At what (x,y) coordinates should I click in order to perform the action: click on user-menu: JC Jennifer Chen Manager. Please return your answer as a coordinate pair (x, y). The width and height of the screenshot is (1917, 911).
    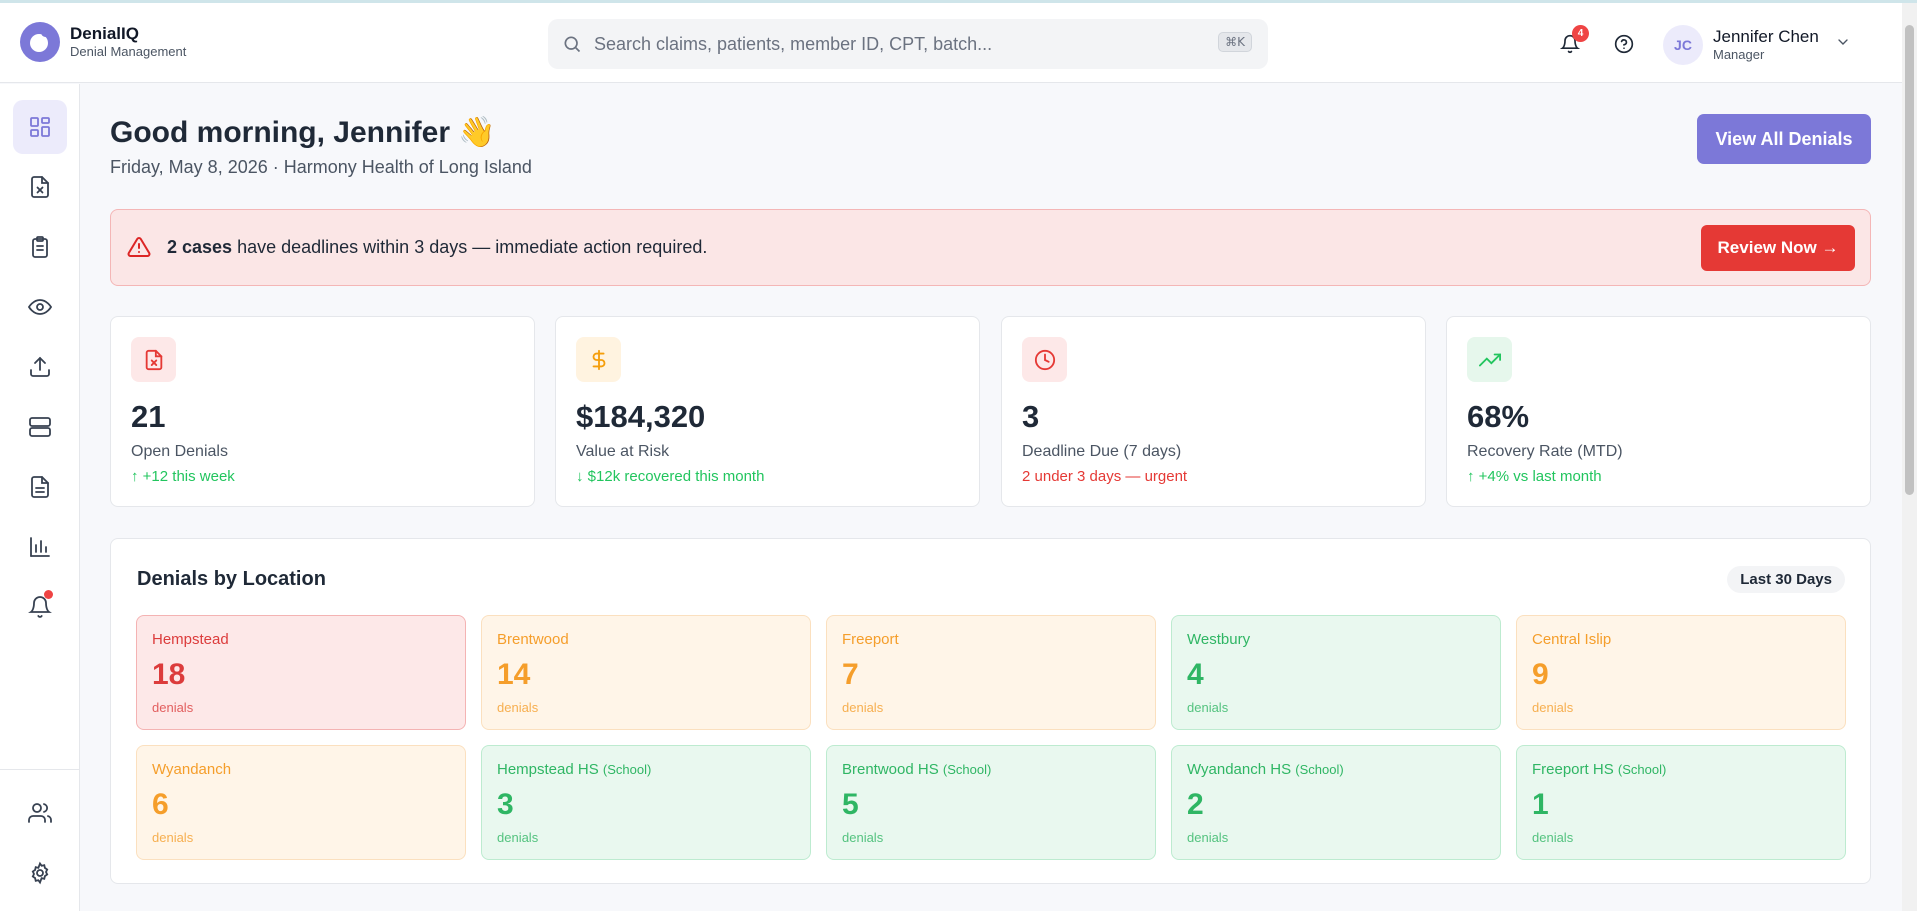
    Looking at the image, I should click on (1757, 45).